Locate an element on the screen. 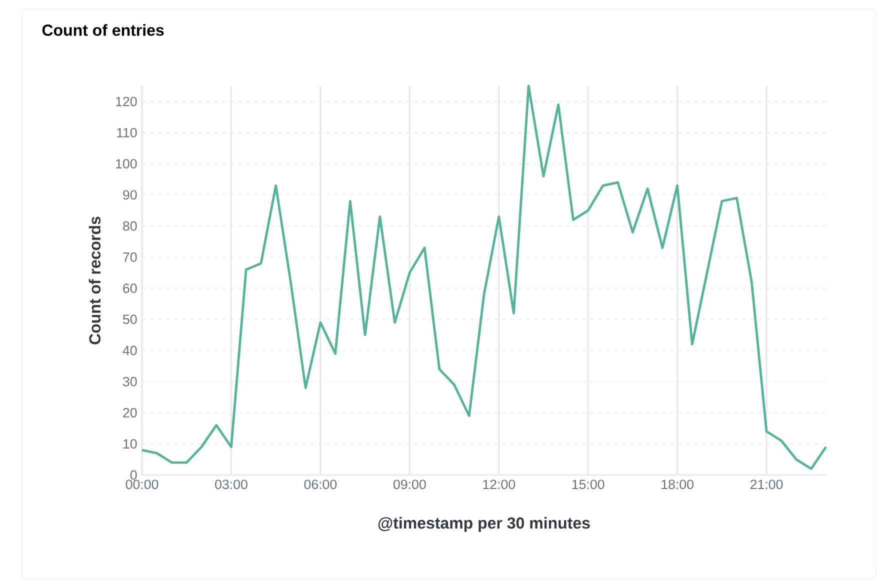 This screenshot has height=581, width=878. y-tick-label: 60 is located at coordinates (130, 288).